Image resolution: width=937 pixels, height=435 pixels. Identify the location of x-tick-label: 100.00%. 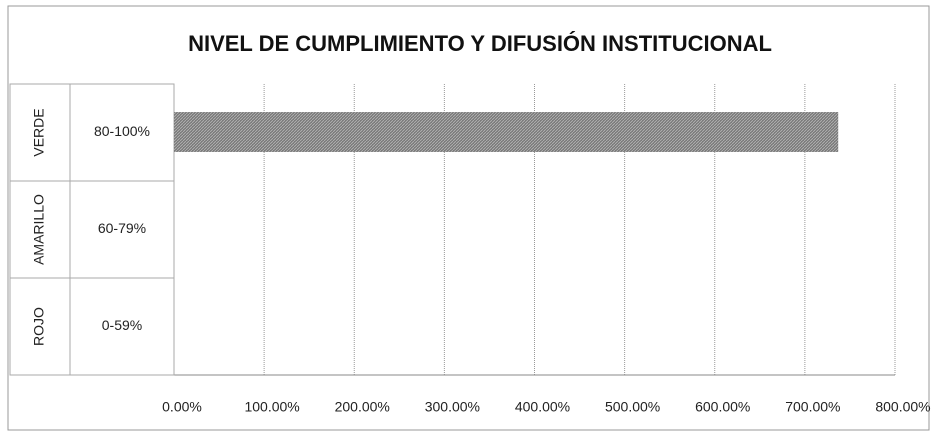
(271, 407).